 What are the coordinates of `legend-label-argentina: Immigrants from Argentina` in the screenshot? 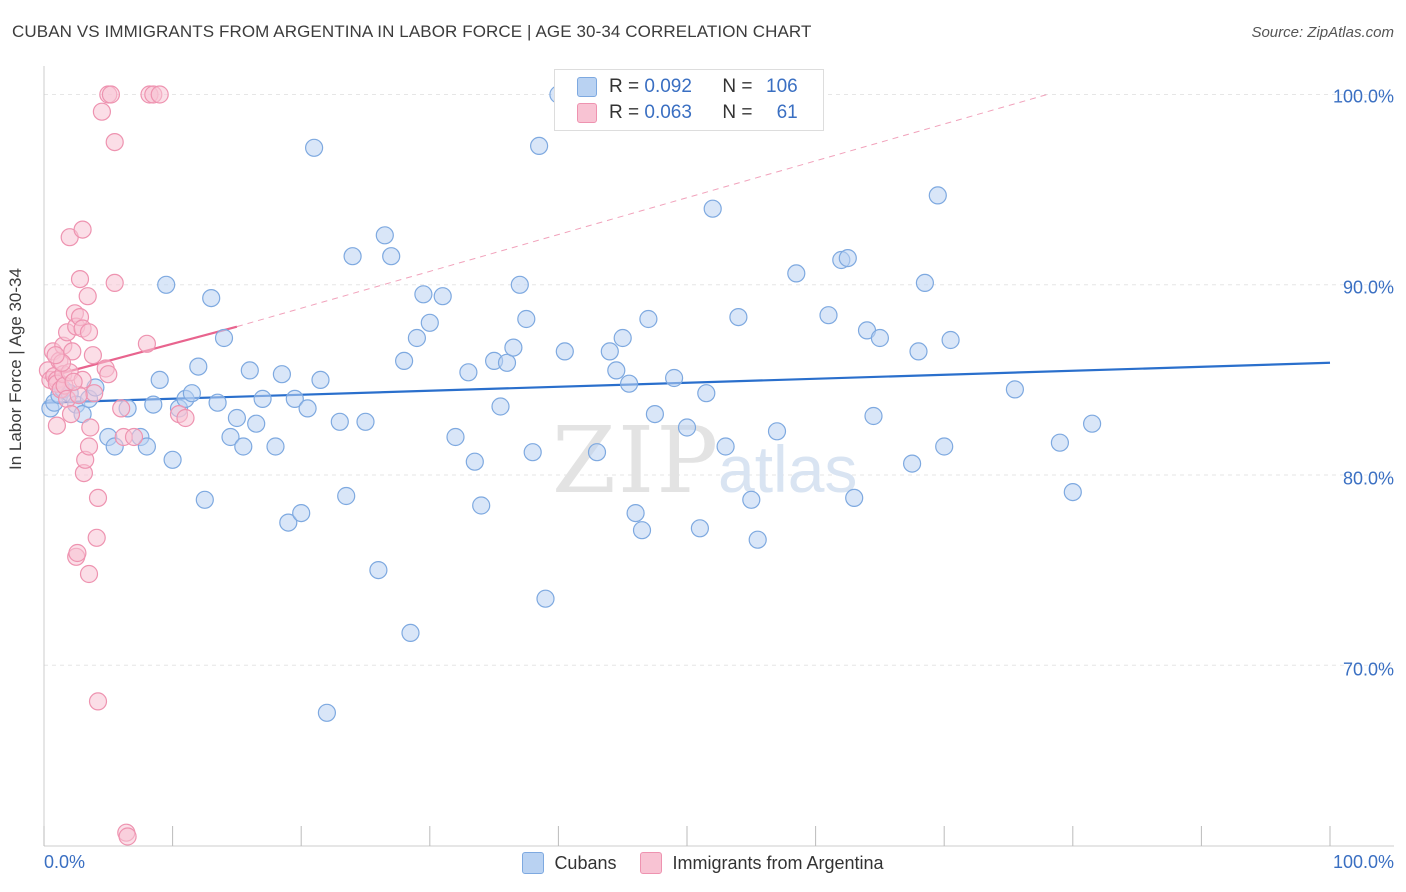 It's located at (778, 862).